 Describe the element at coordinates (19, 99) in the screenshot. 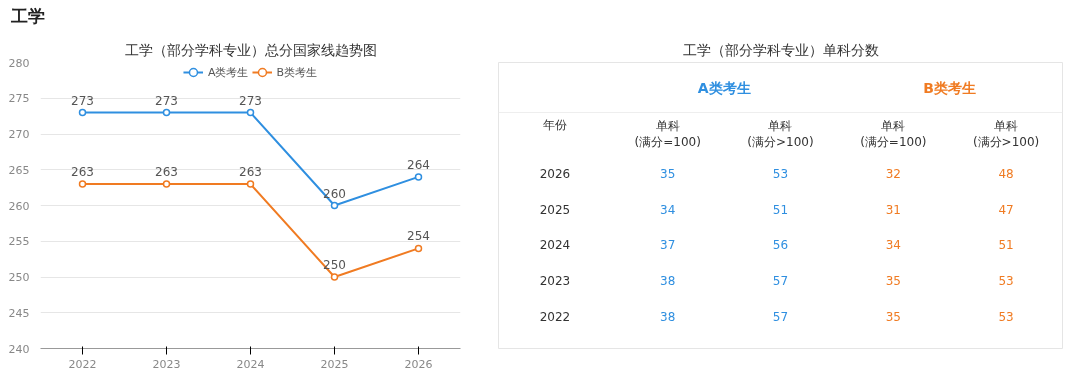

I see `y-tick-label: 275` at that location.